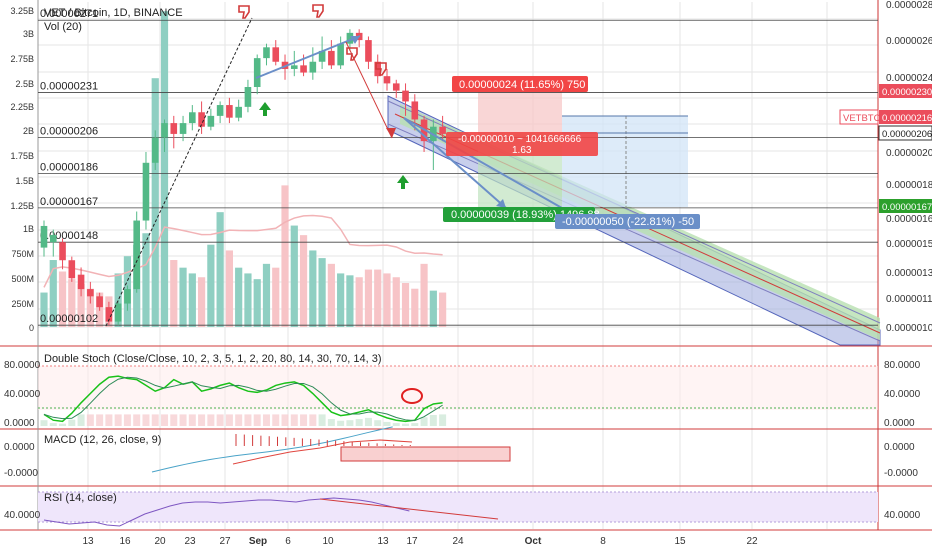 The height and width of the screenshot is (555, 932). Describe the element at coordinates (69, 14) in the screenshot. I see `price-level-label: 0.00000271` at that location.